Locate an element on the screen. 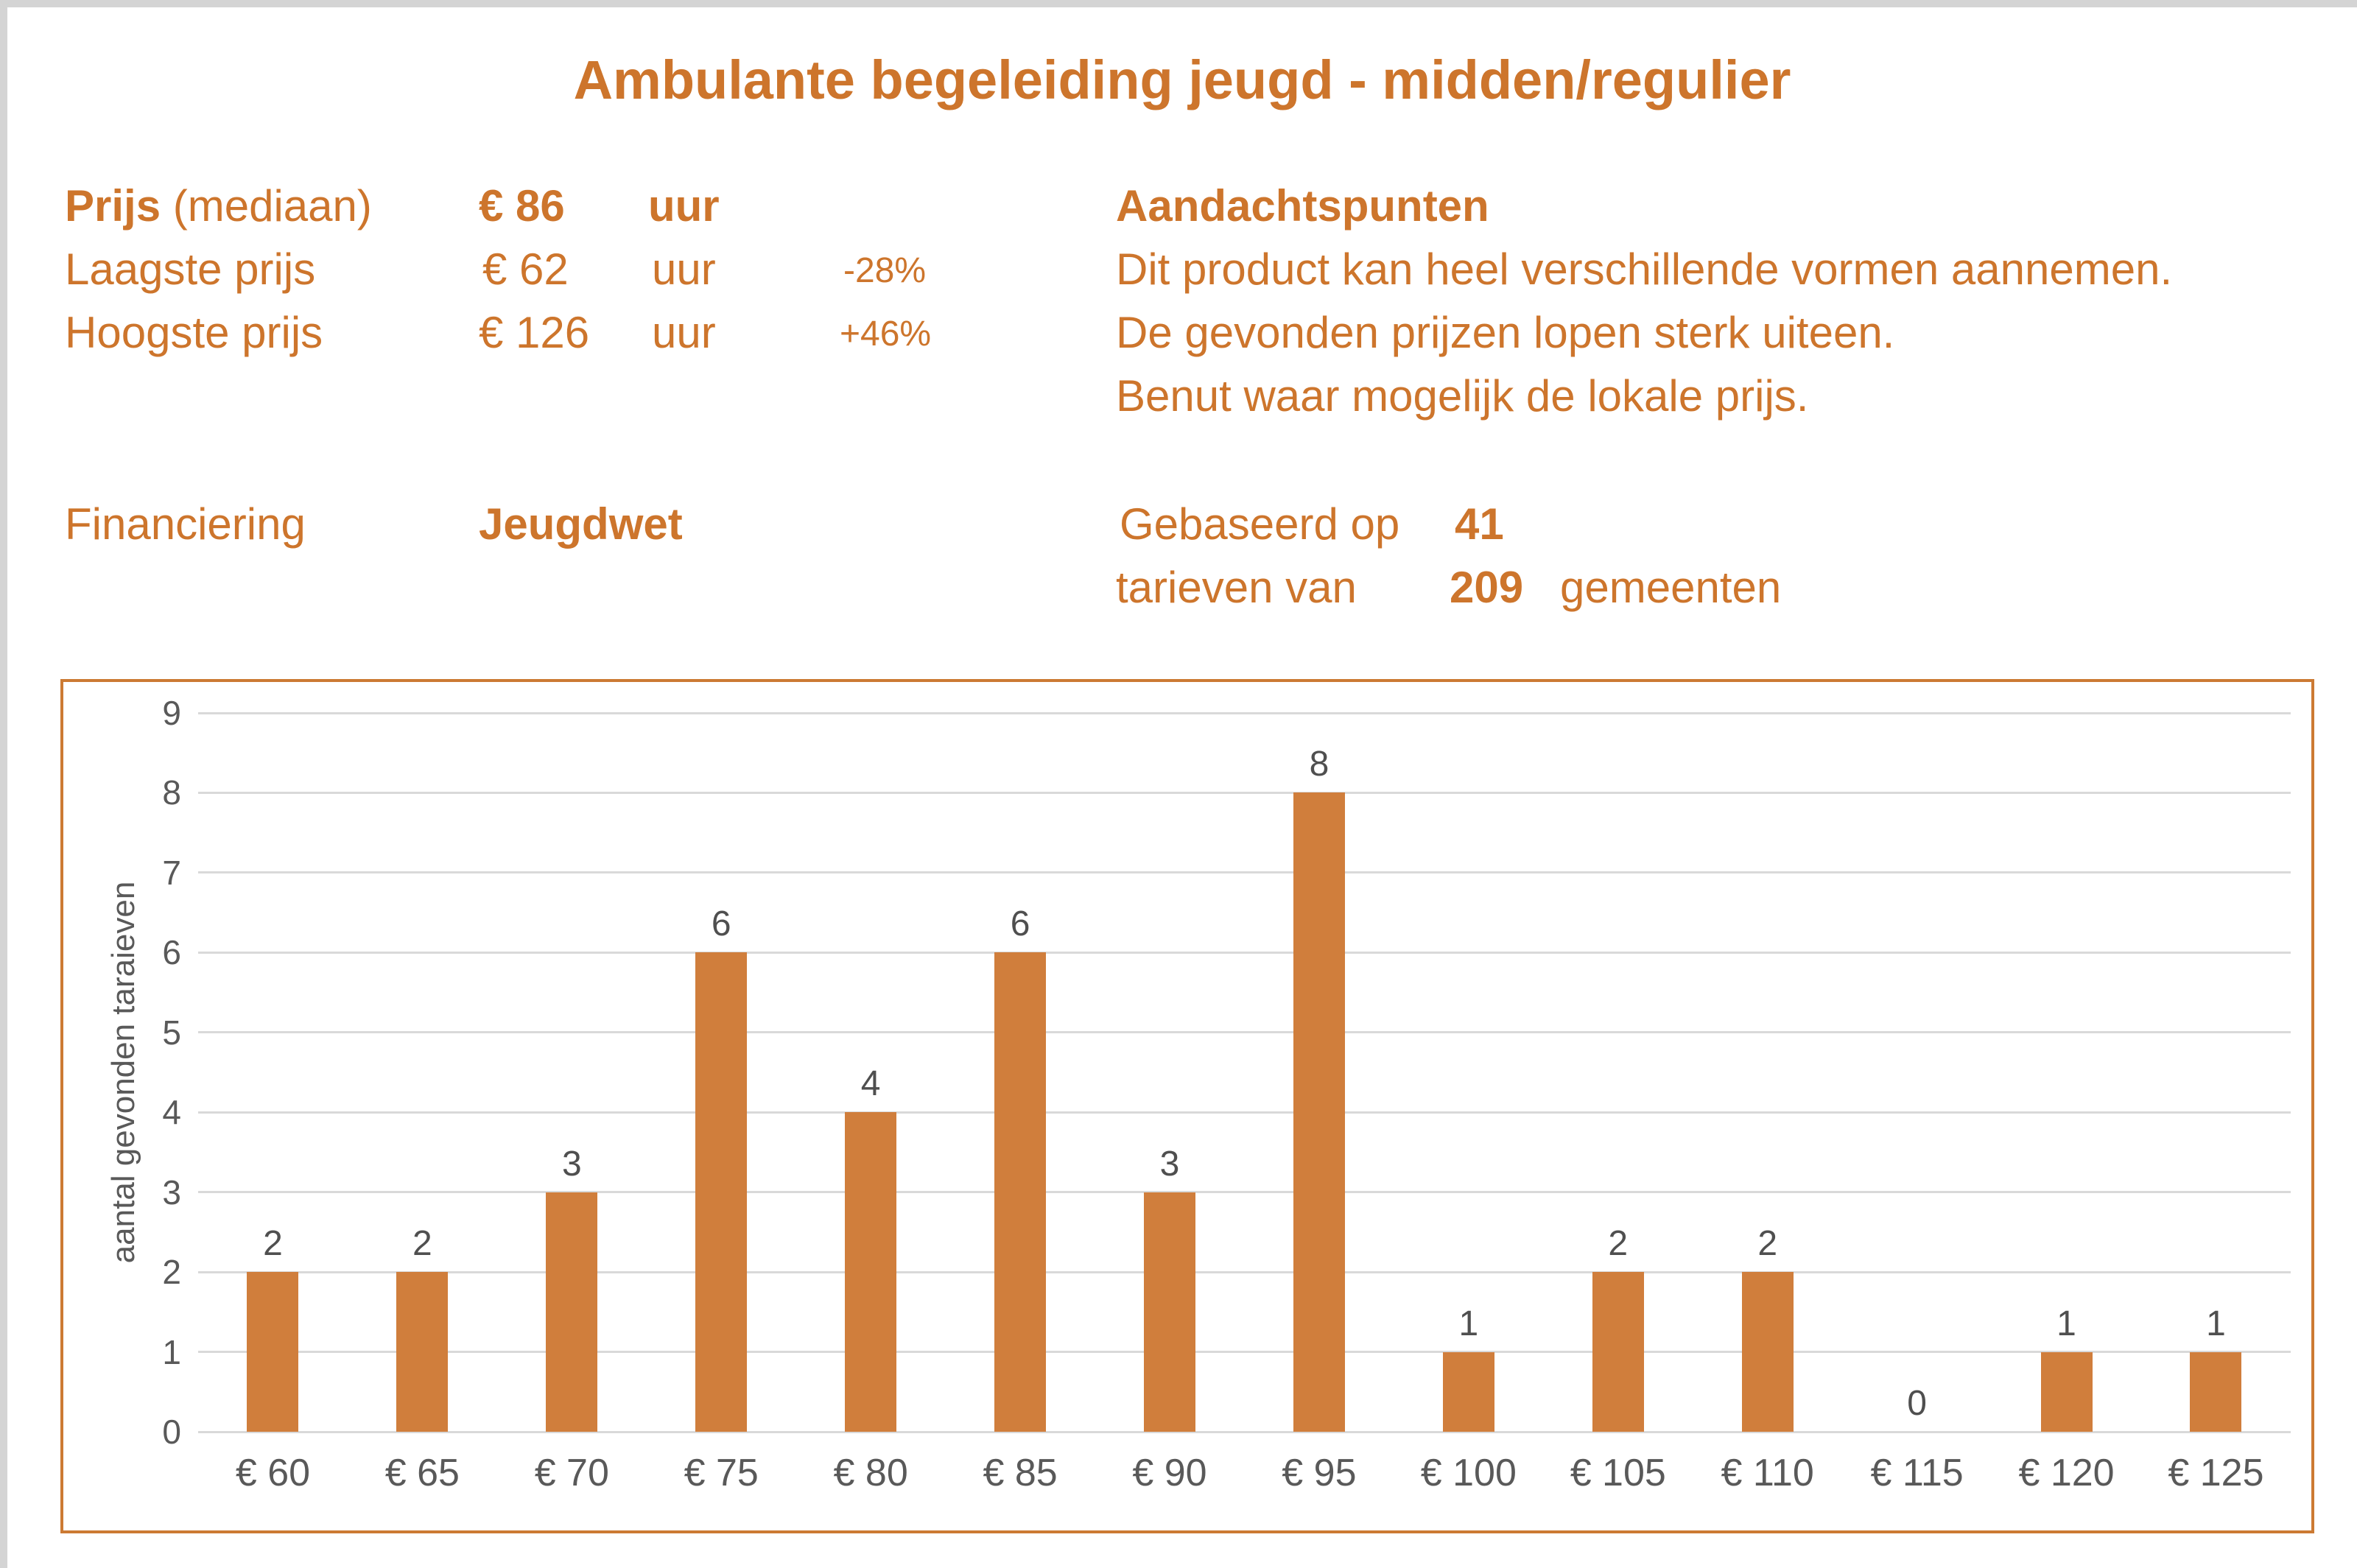  price-highest-label: Hoogste prijs is located at coordinates (194, 332).